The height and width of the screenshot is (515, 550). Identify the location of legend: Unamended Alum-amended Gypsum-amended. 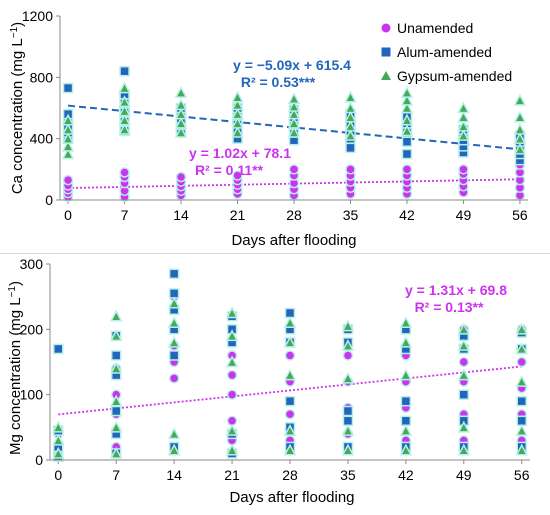
(446, 52).